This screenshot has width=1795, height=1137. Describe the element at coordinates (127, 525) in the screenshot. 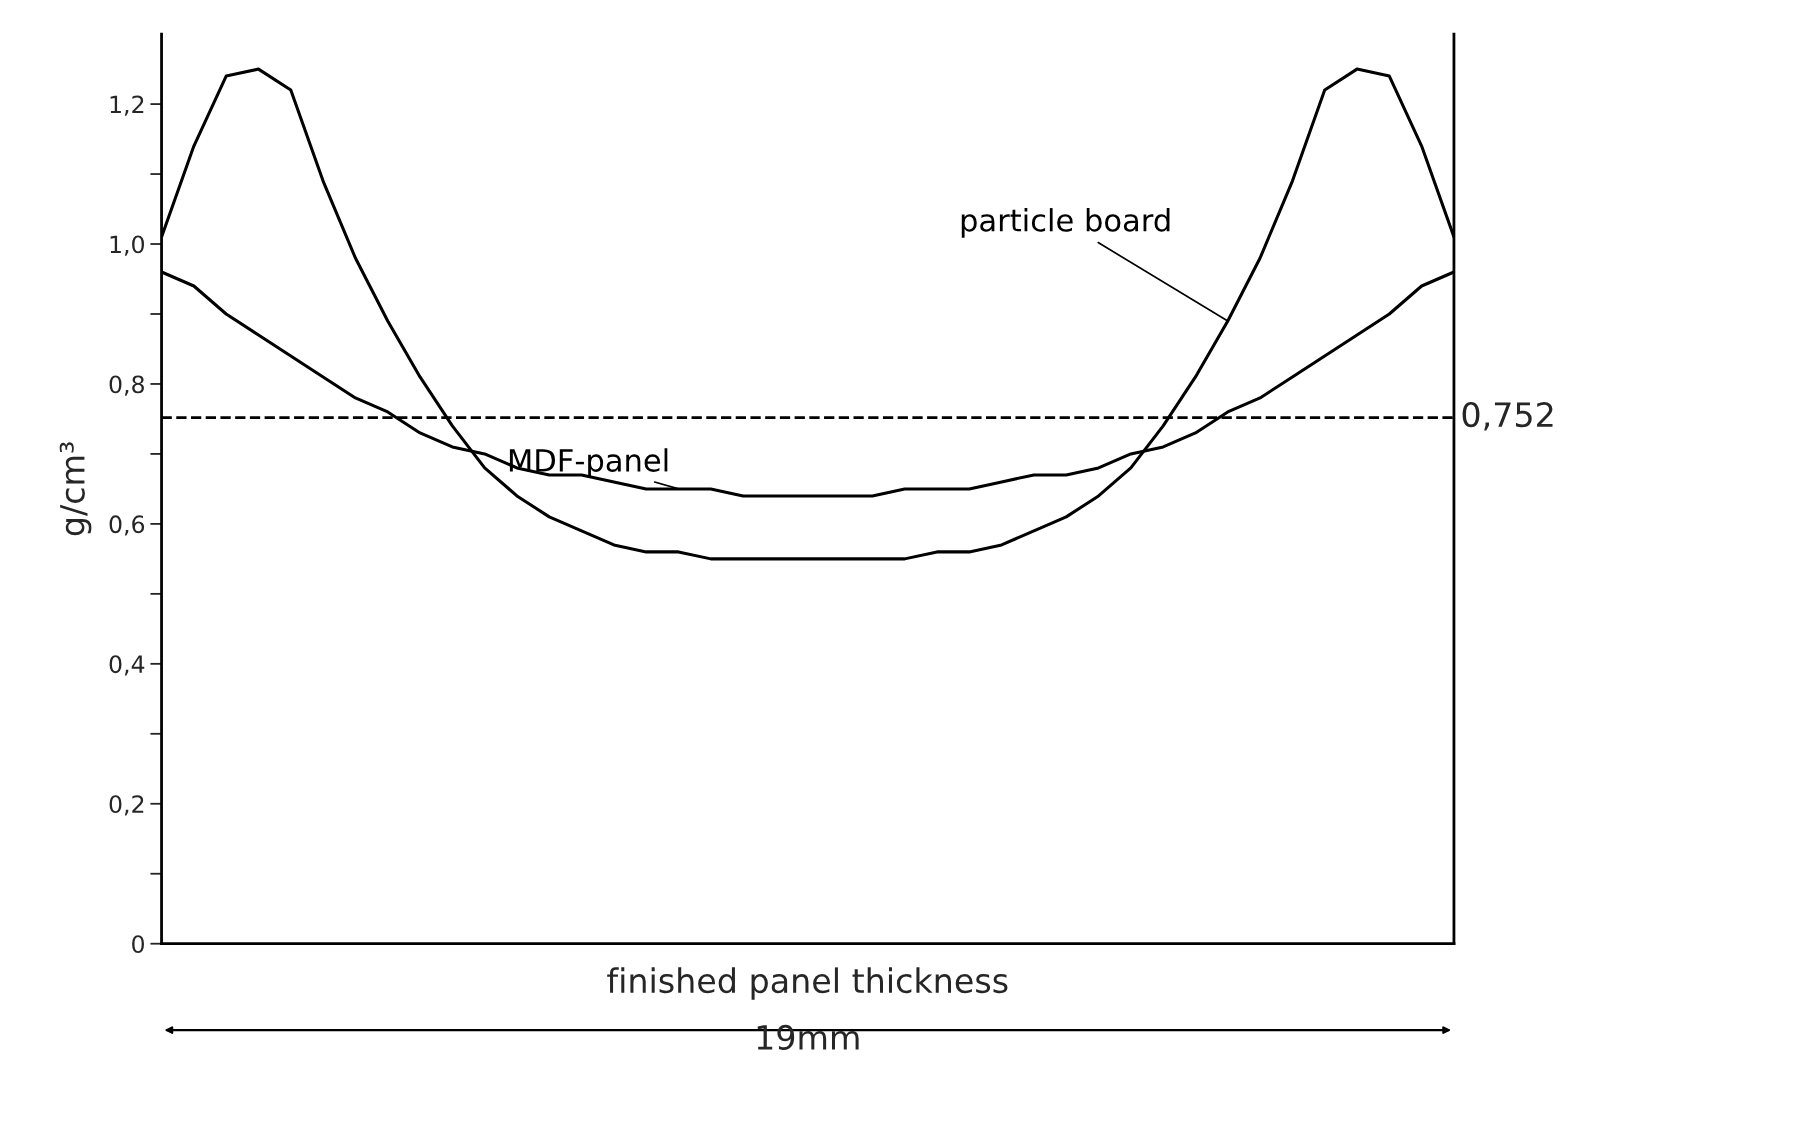

I see `y-tick-label: 0,6` at that location.